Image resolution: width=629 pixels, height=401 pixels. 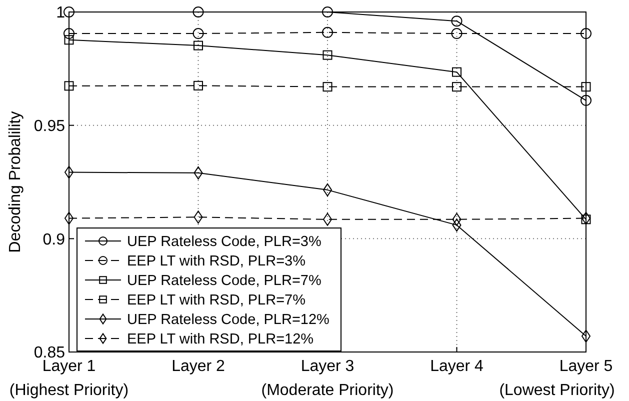 I want to click on x-tick-label: Layer 1 (Highest Priority), so click(x=69, y=378).